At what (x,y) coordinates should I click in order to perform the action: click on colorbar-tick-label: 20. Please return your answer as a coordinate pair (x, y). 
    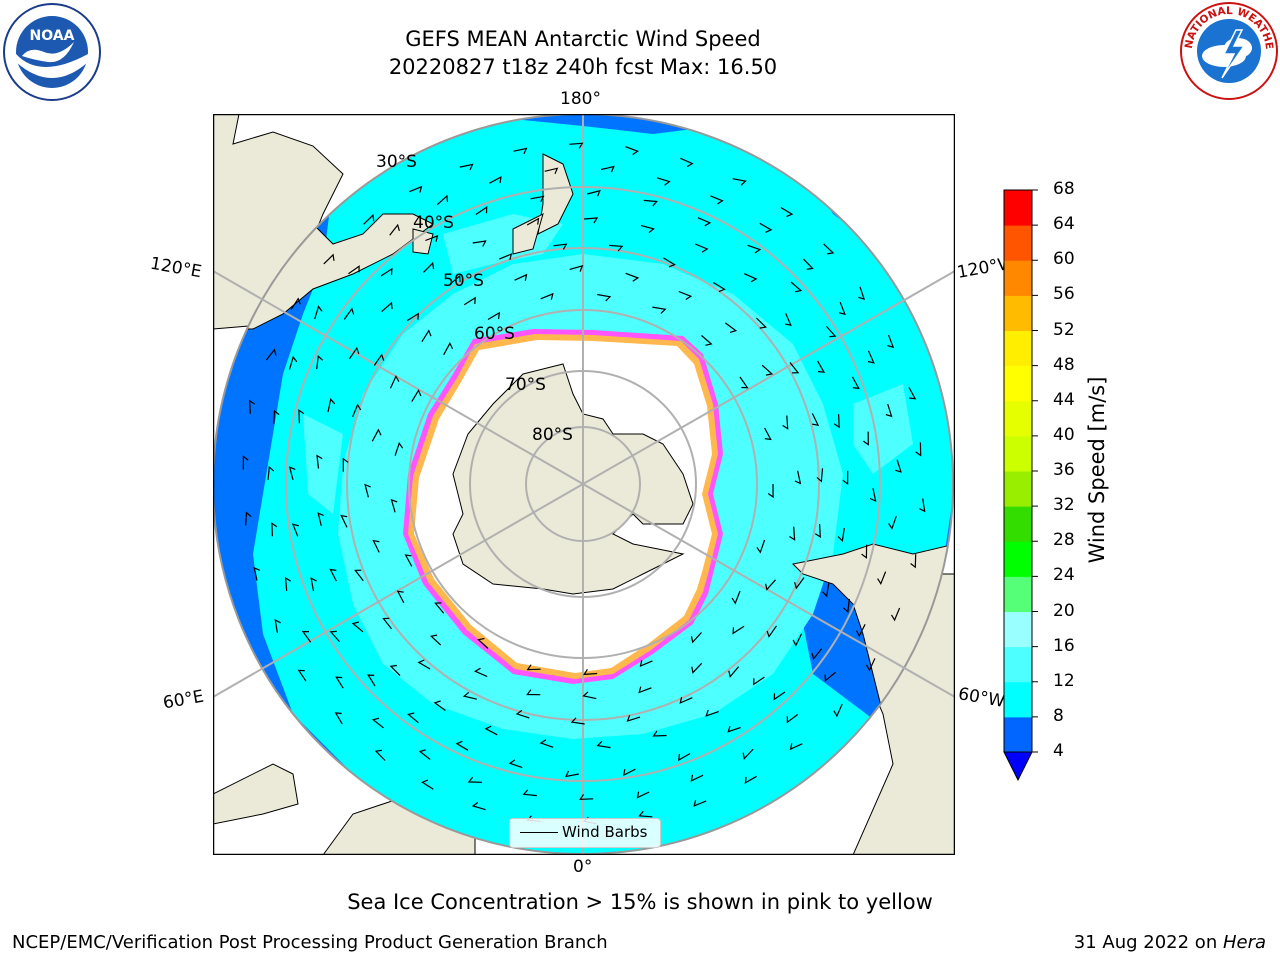
    Looking at the image, I should click on (1064, 610).